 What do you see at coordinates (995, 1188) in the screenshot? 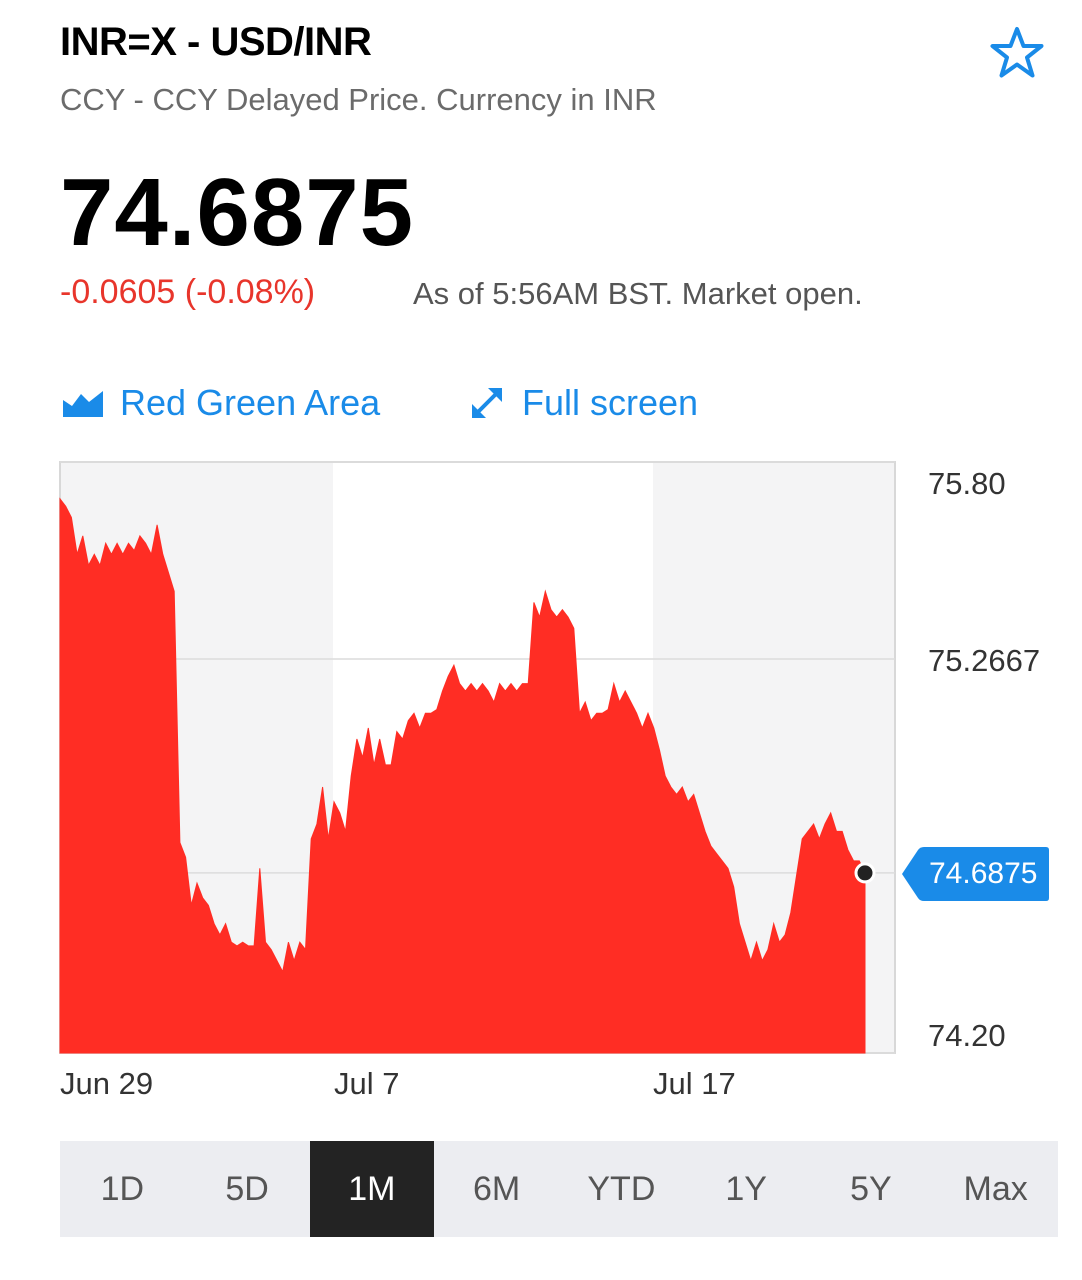
I see `range-button-max: Max` at bounding box center [995, 1188].